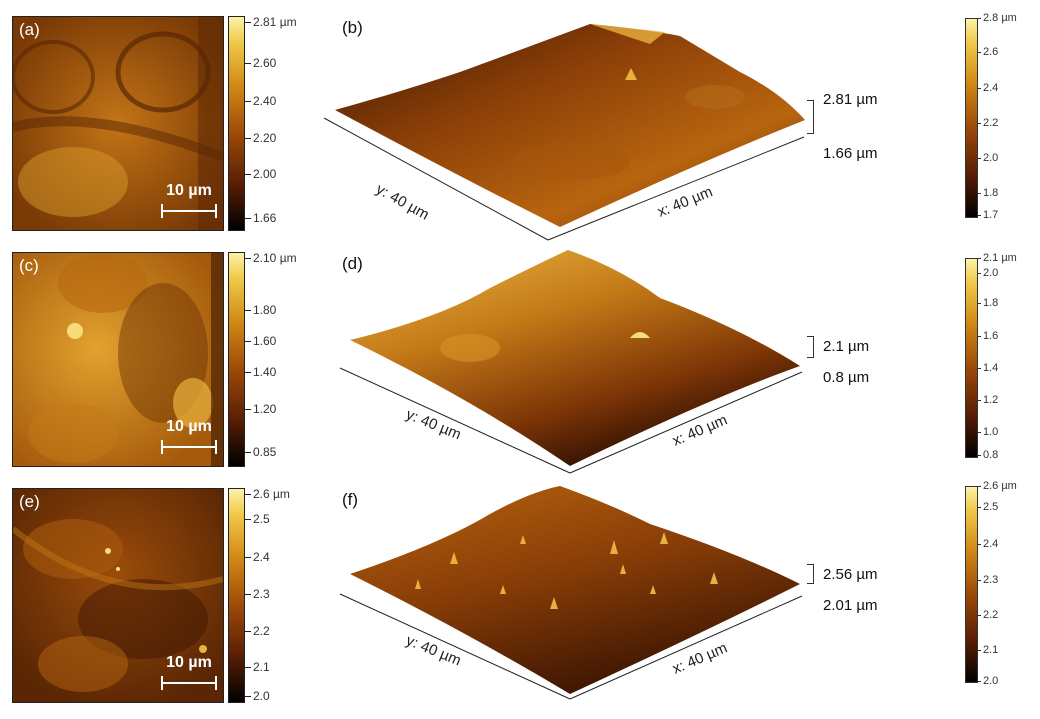 The height and width of the screenshot is (719, 1040). Describe the element at coordinates (1000, 18) in the screenshot. I see `colorbar-label: 2.8 µm` at that location.